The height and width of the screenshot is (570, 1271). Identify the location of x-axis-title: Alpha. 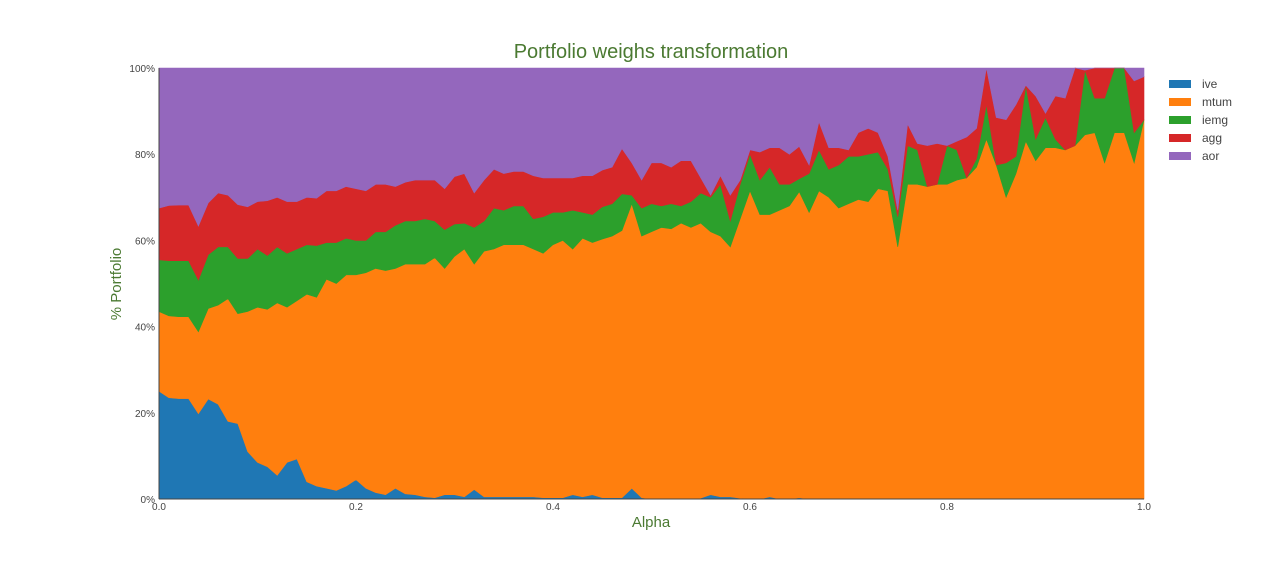
(651, 522).